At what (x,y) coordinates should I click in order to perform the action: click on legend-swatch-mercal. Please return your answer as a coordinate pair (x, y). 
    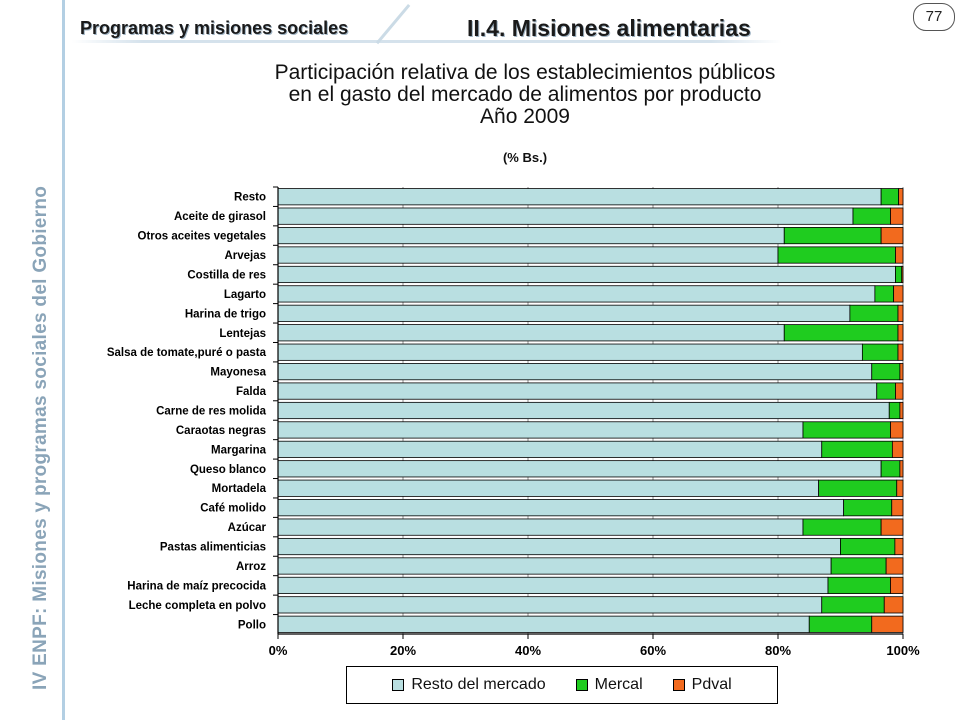
    Looking at the image, I should click on (581, 685).